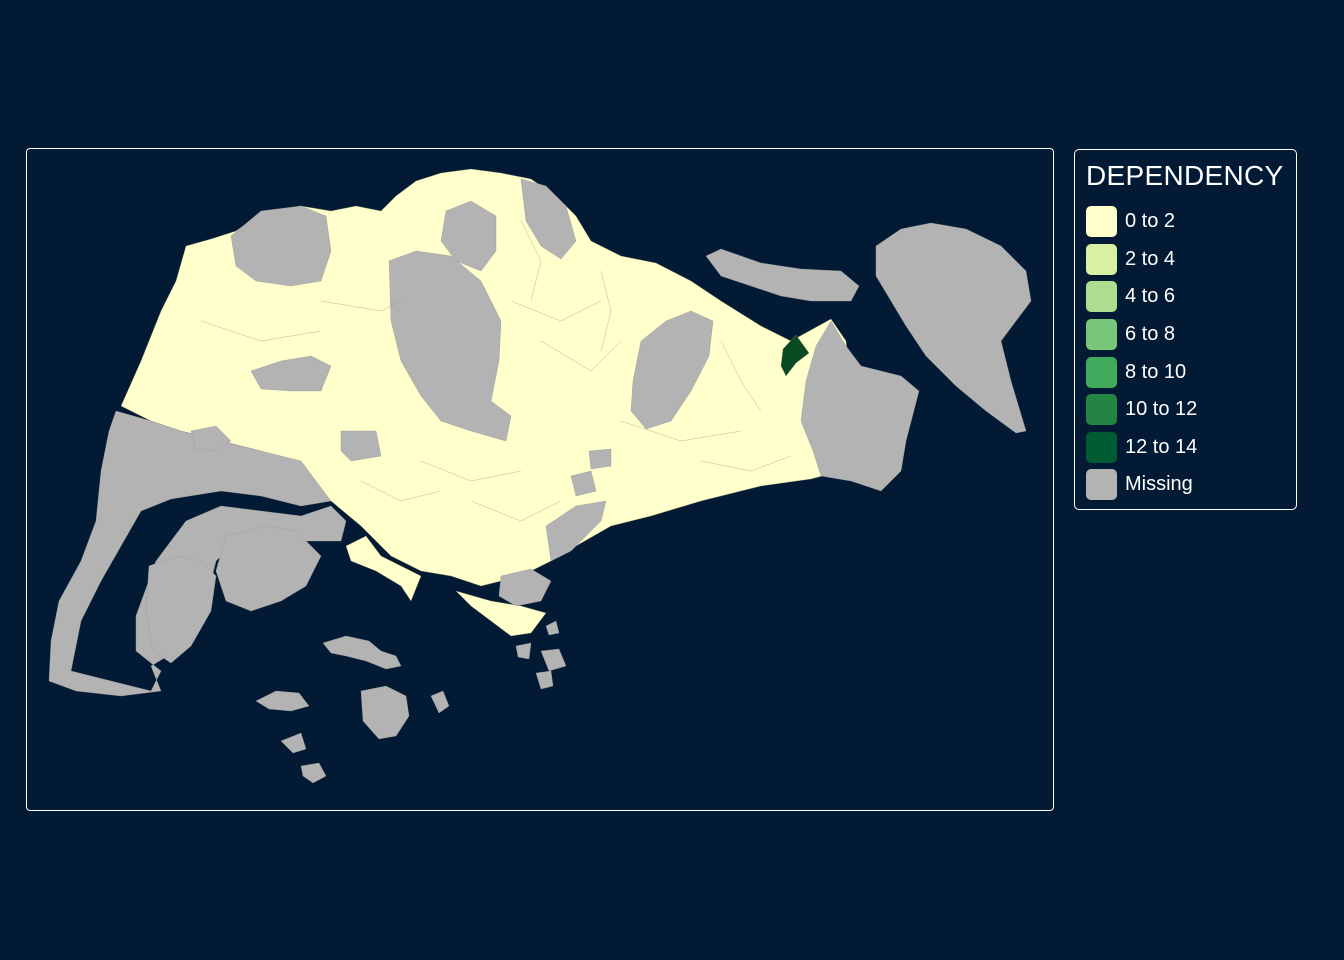 This screenshot has height=960, width=1344. Describe the element at coordinates (860, 406) in the screenshot. I see `changi-airport` at that location.